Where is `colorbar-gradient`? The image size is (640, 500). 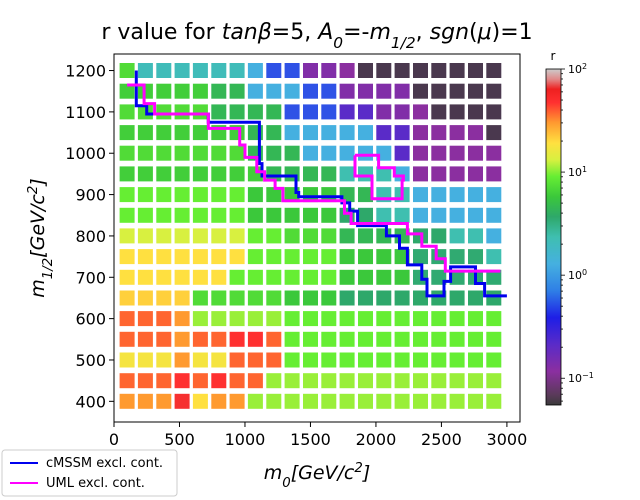 colorbar-gradient is located at coordinates (553, 237).